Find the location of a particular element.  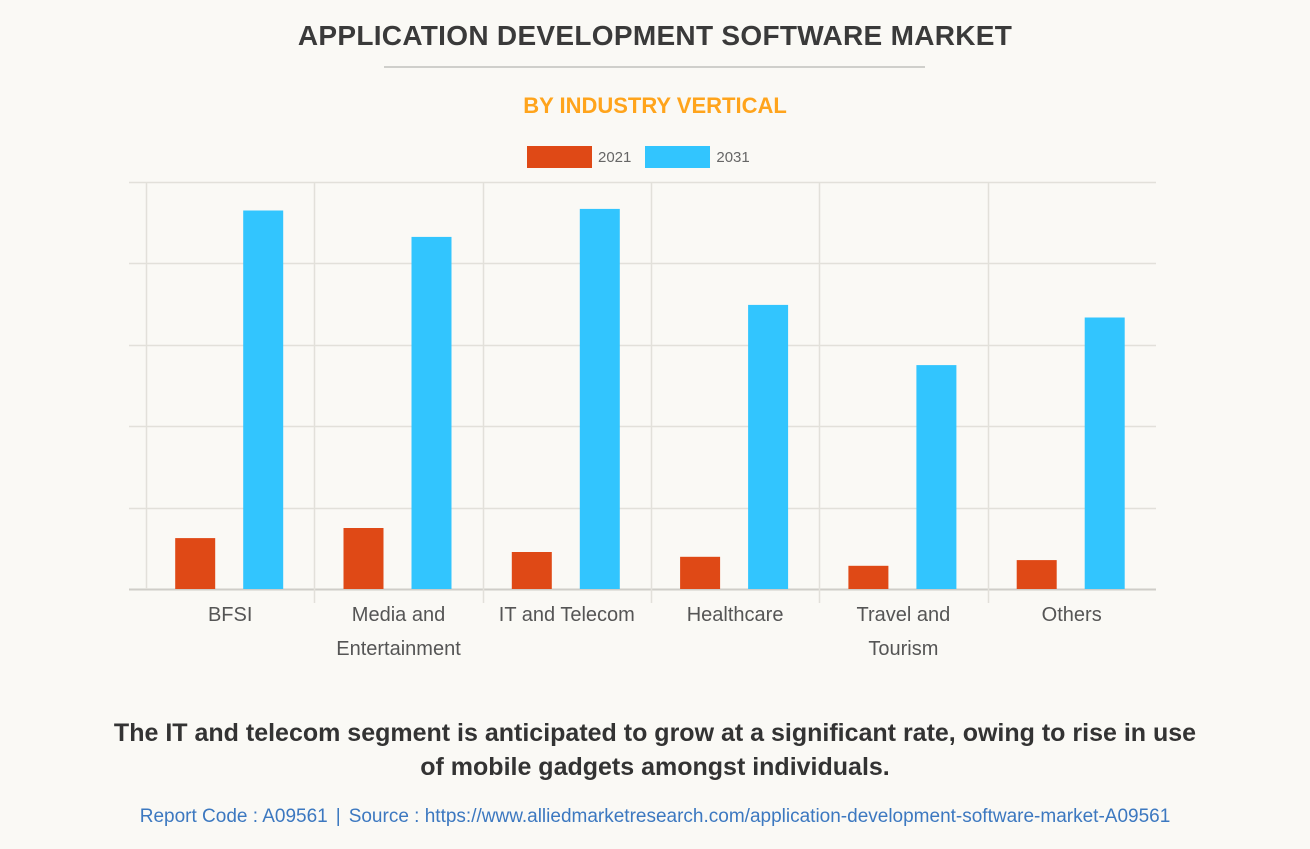

x-tick-label-line: Media and is located at coordinates (398, 615).